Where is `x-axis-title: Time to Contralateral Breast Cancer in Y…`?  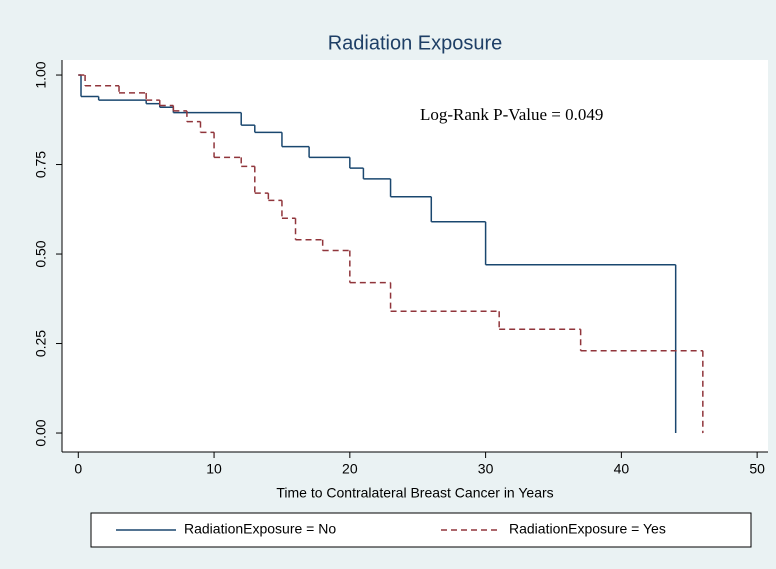
x-axis-title: Time to Contralateral Breast Cancer in Y… is located at coordinates (414, 493).